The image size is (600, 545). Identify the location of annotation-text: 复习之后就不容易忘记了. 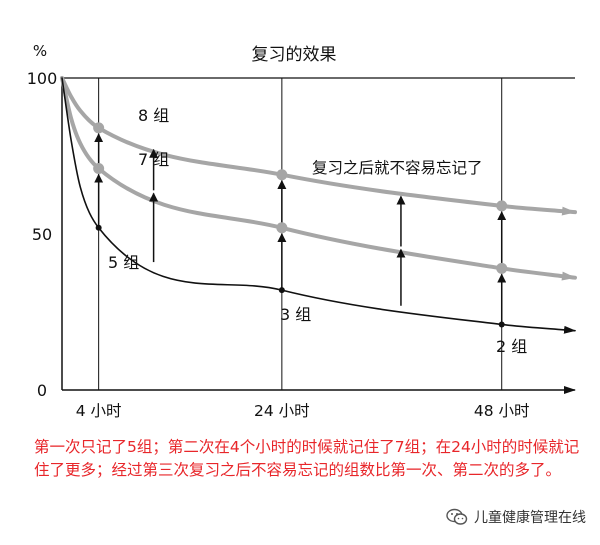
(397, 168).